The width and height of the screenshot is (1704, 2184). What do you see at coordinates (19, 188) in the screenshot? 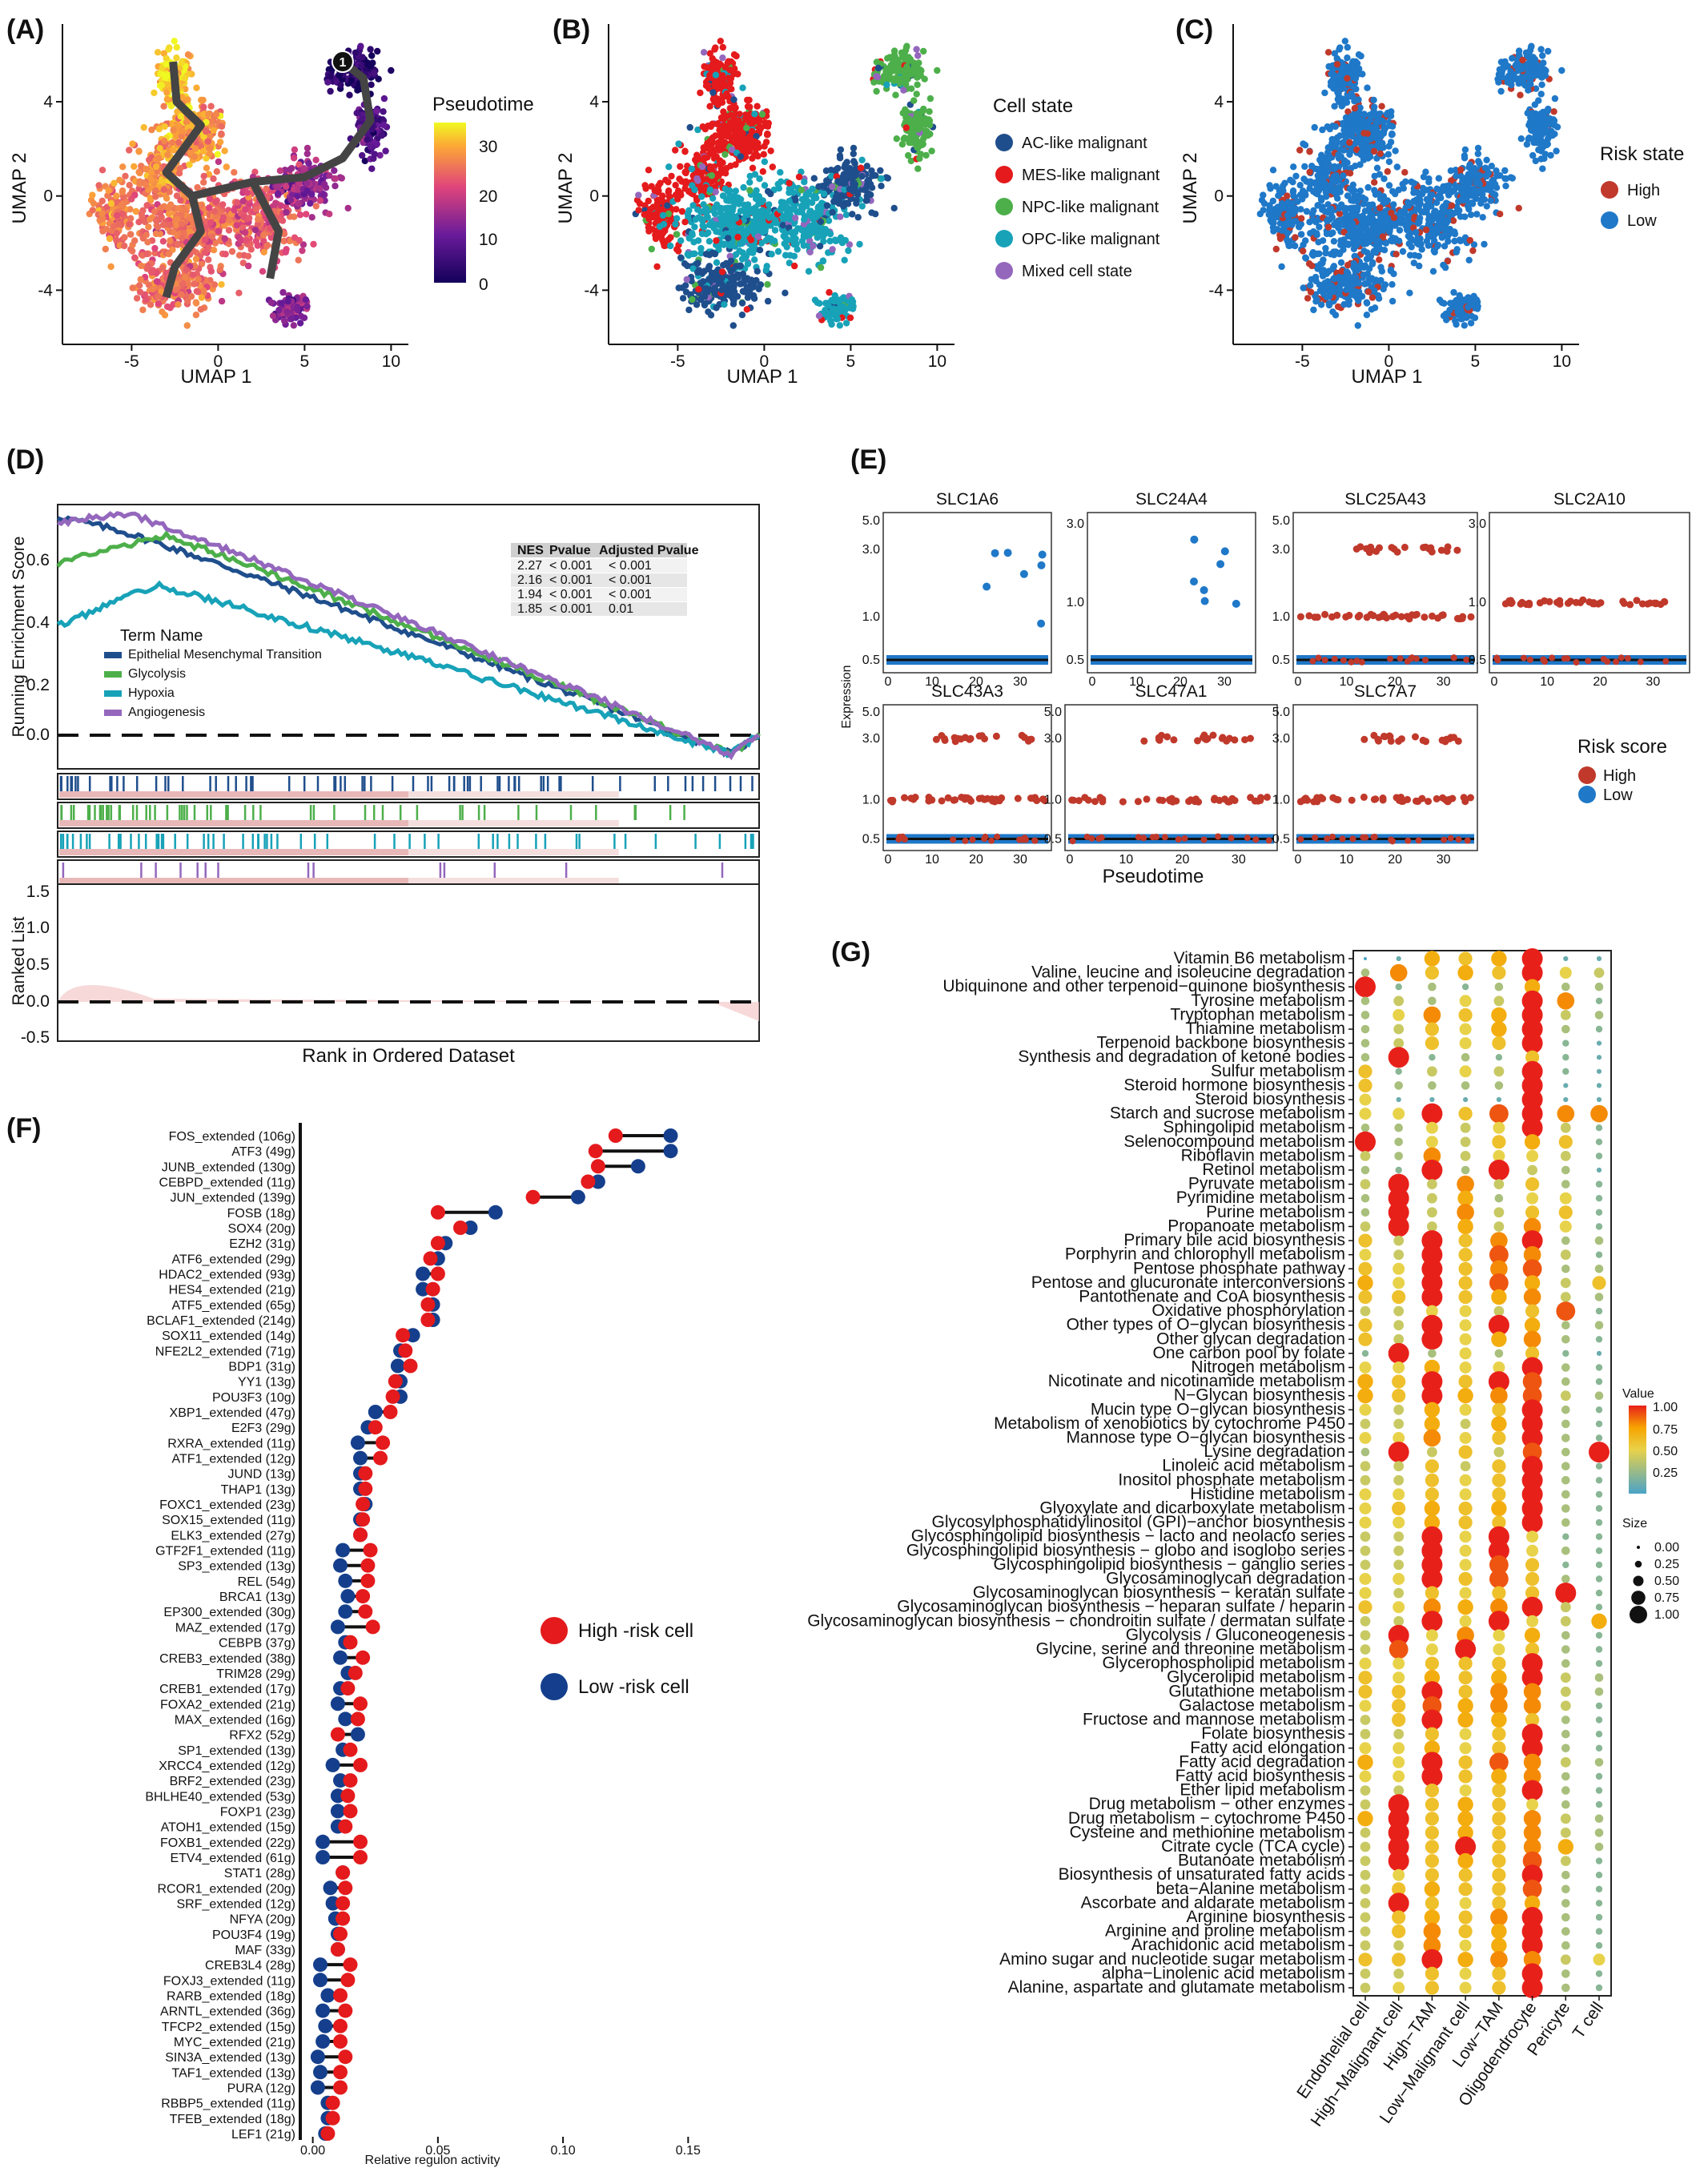
I see `panel-a-ylabel: UMAP 2` at bounding box center [19, 188].